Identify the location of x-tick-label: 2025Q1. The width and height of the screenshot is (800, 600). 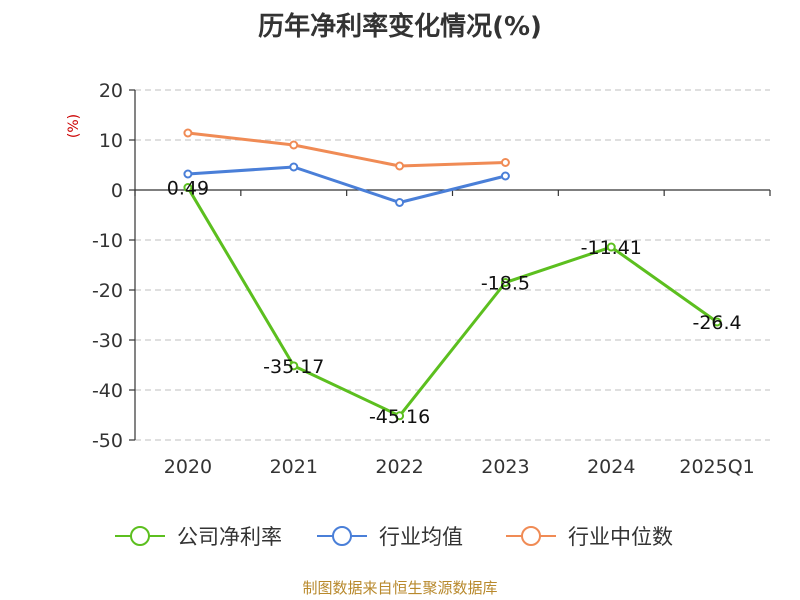
(716, 467).